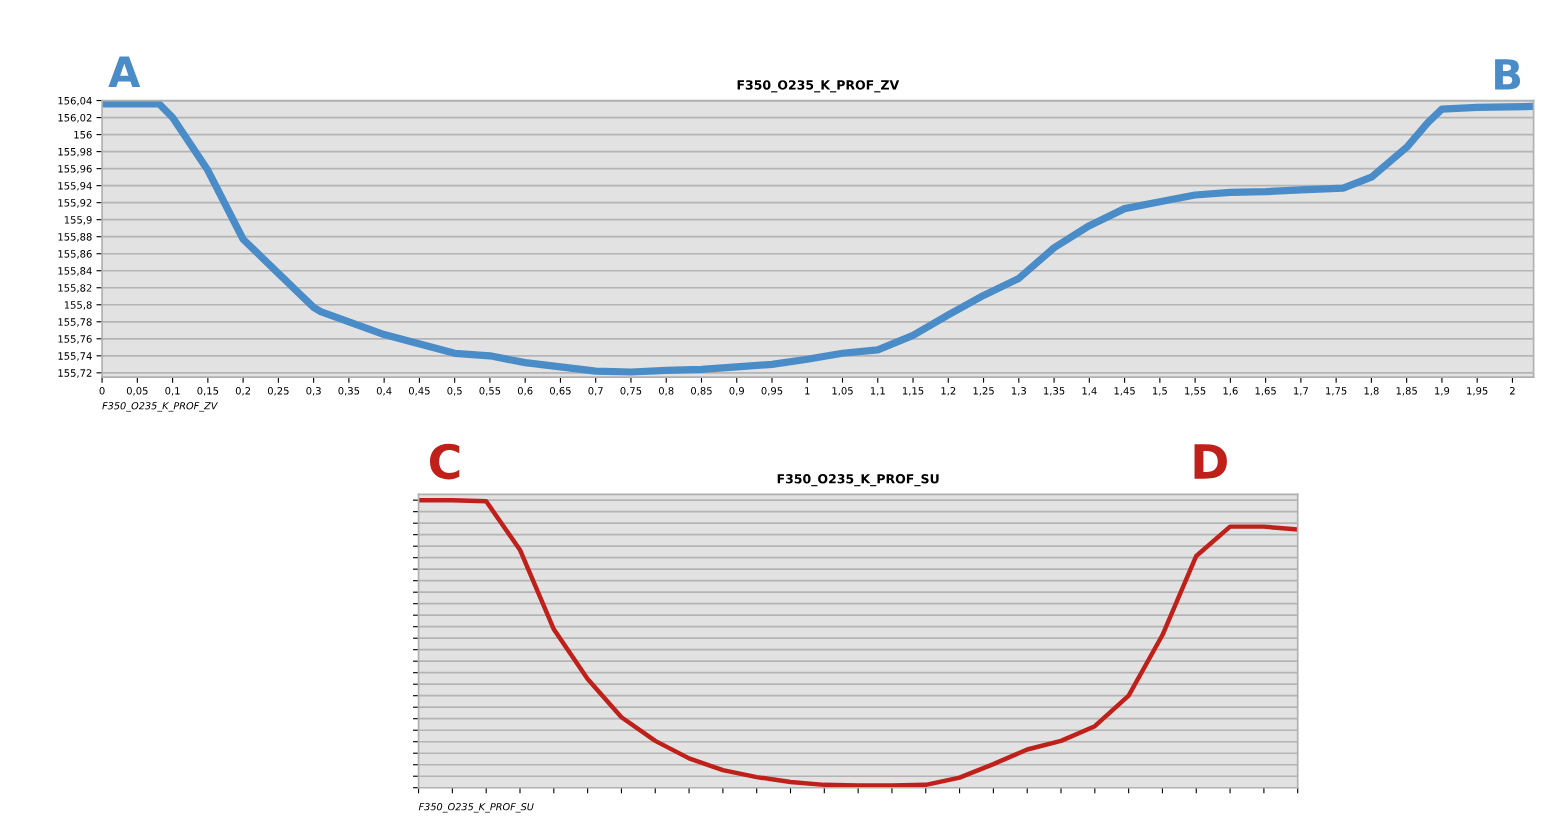  What do you see at coordinates (1508, 74) in the screenshot?
I see `annotation: B` at bounding box center [1508, 74].